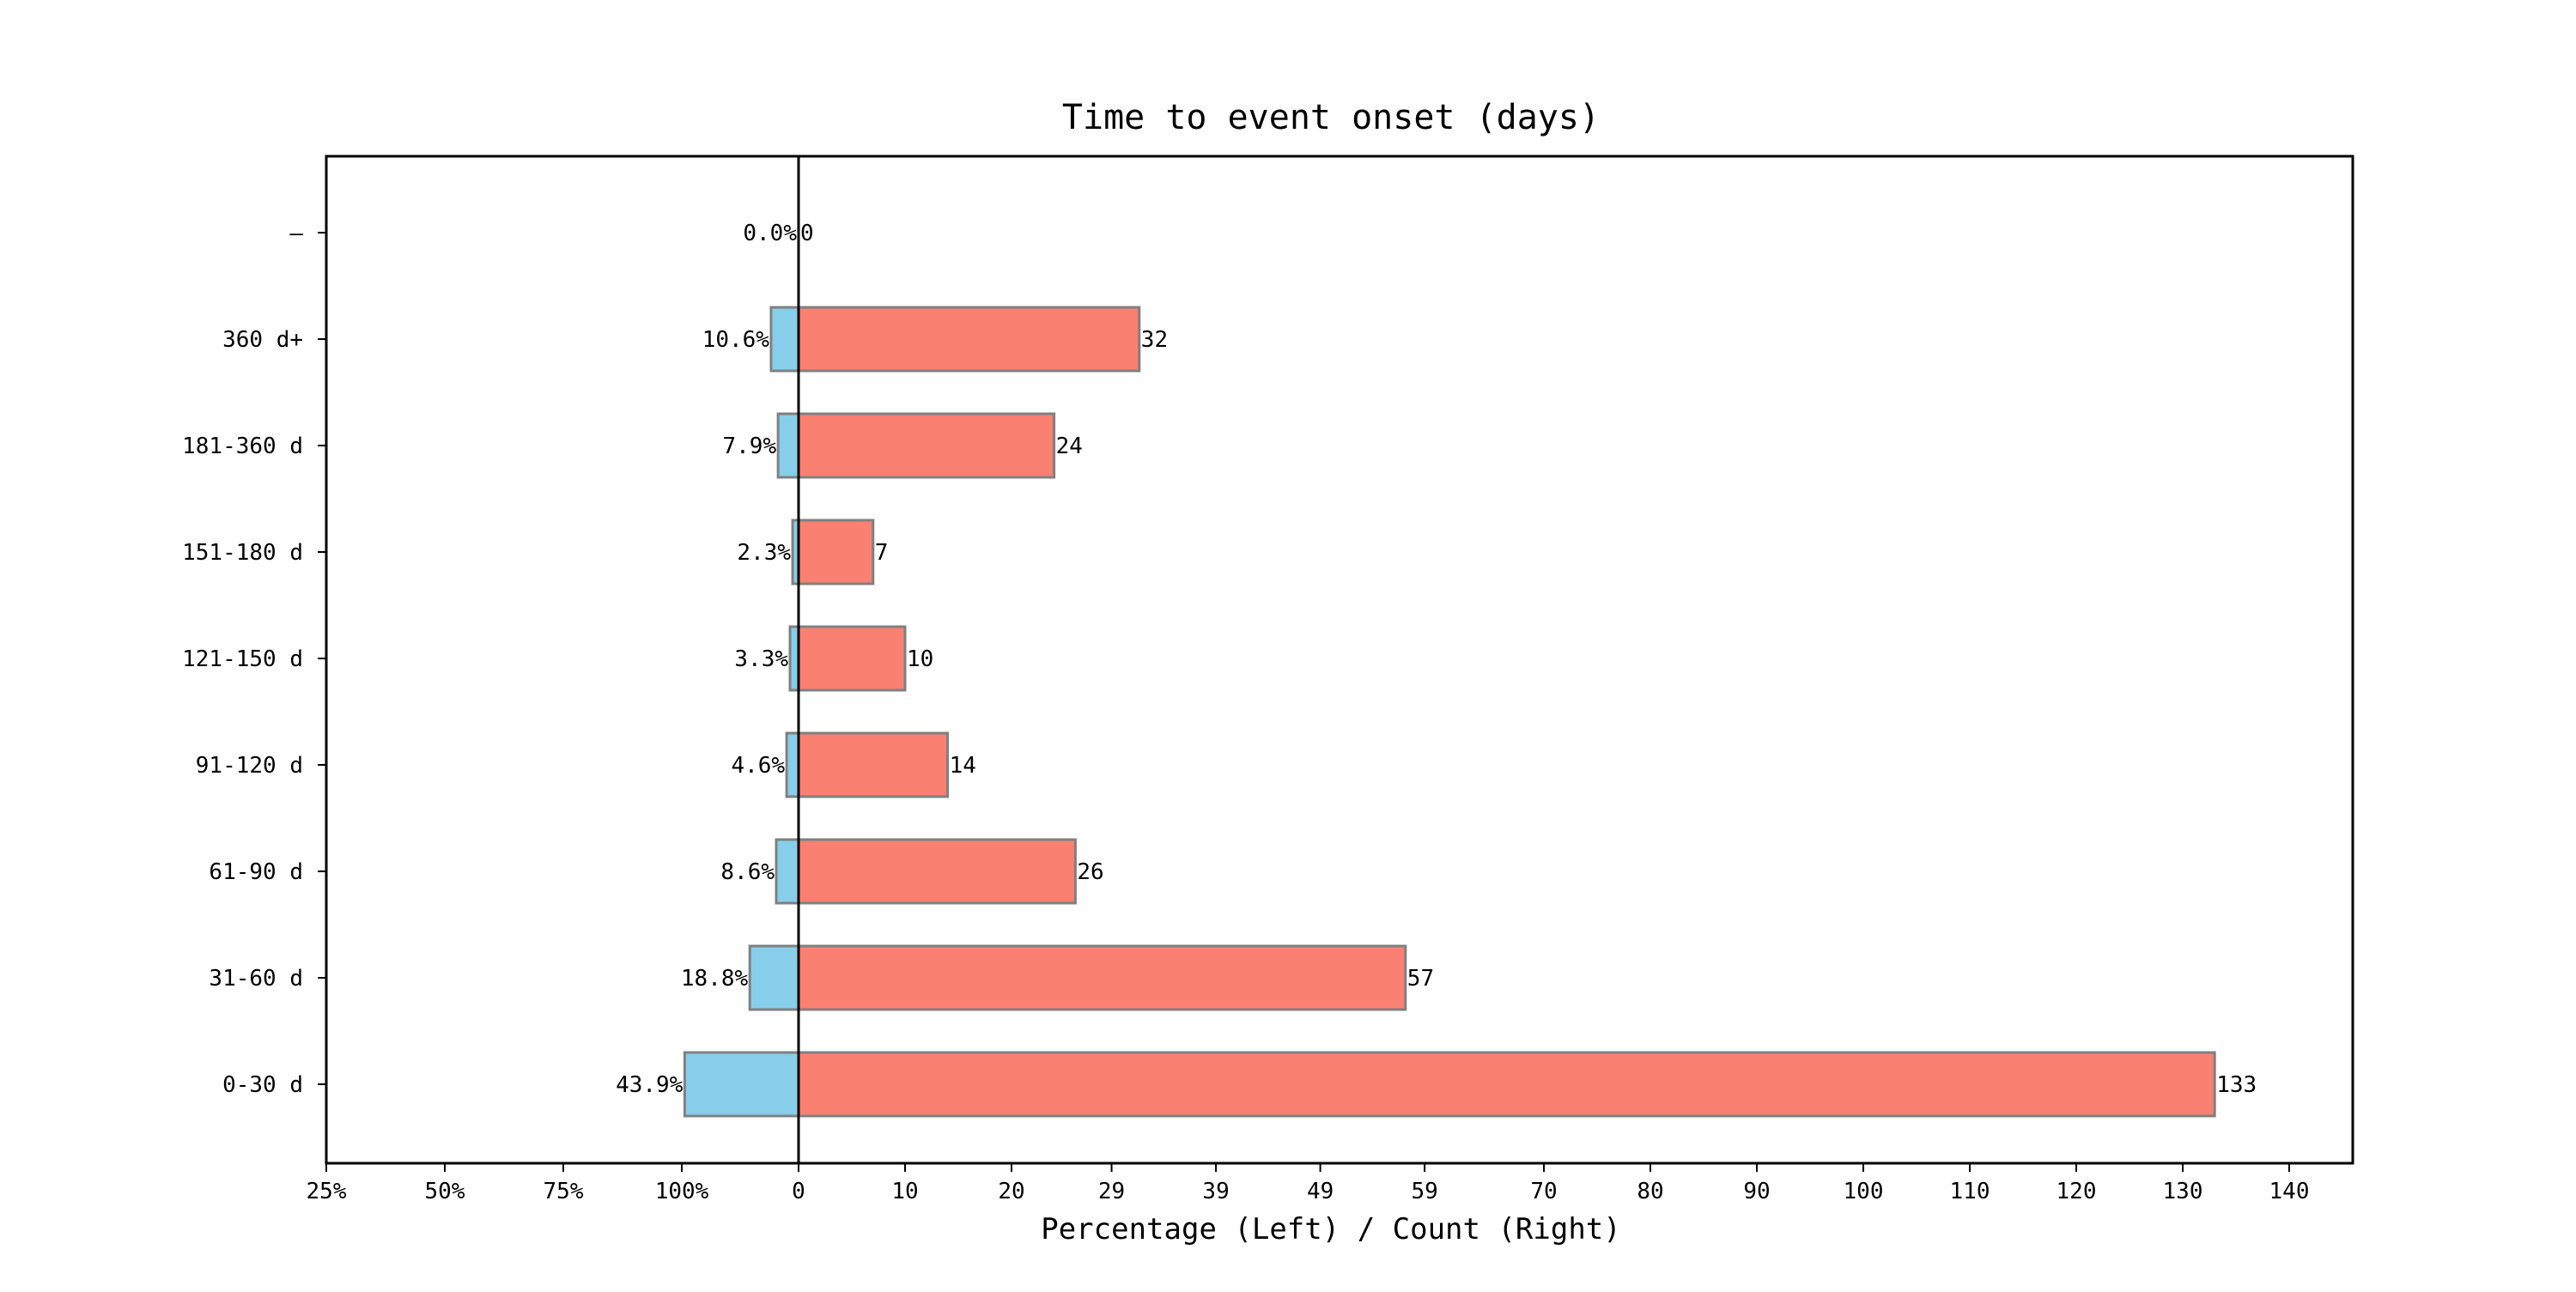 The image size is (2576, 1292). Describe the element at coordinates (242, 659) in the screenshot. I see `y-tick-label: 121-150 d` at that location.